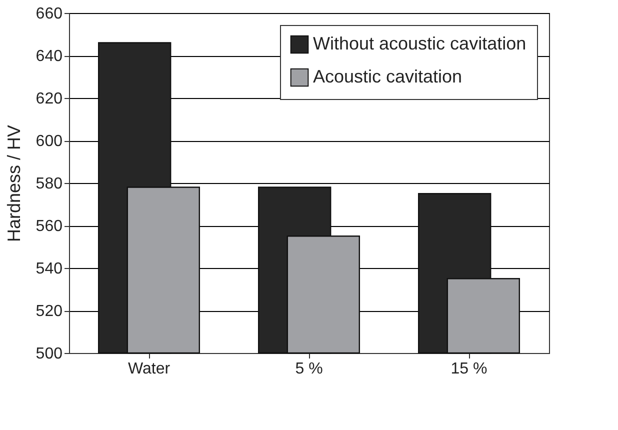 This screenshot has width=618, height=430. Describe the element at coordinates (419, 44) in the screenshot. I see `legend-label: Without acoustic cavitation` at that location.